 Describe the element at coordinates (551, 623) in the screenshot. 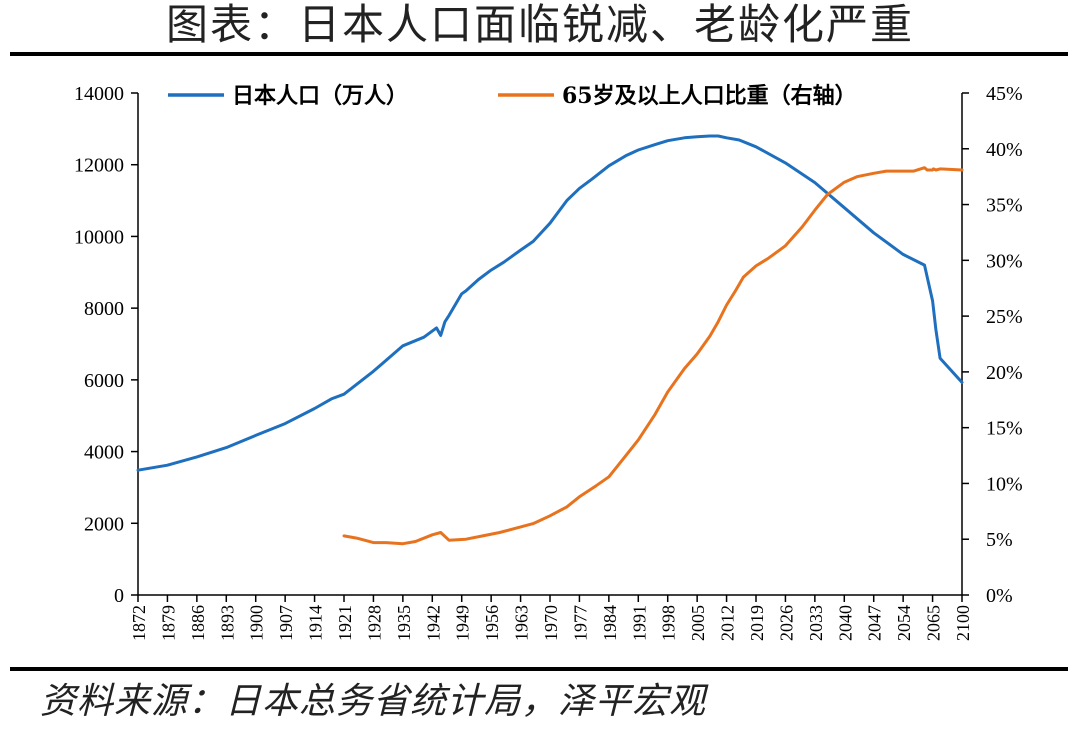

I see `x-tick-label: 1970` at that location.